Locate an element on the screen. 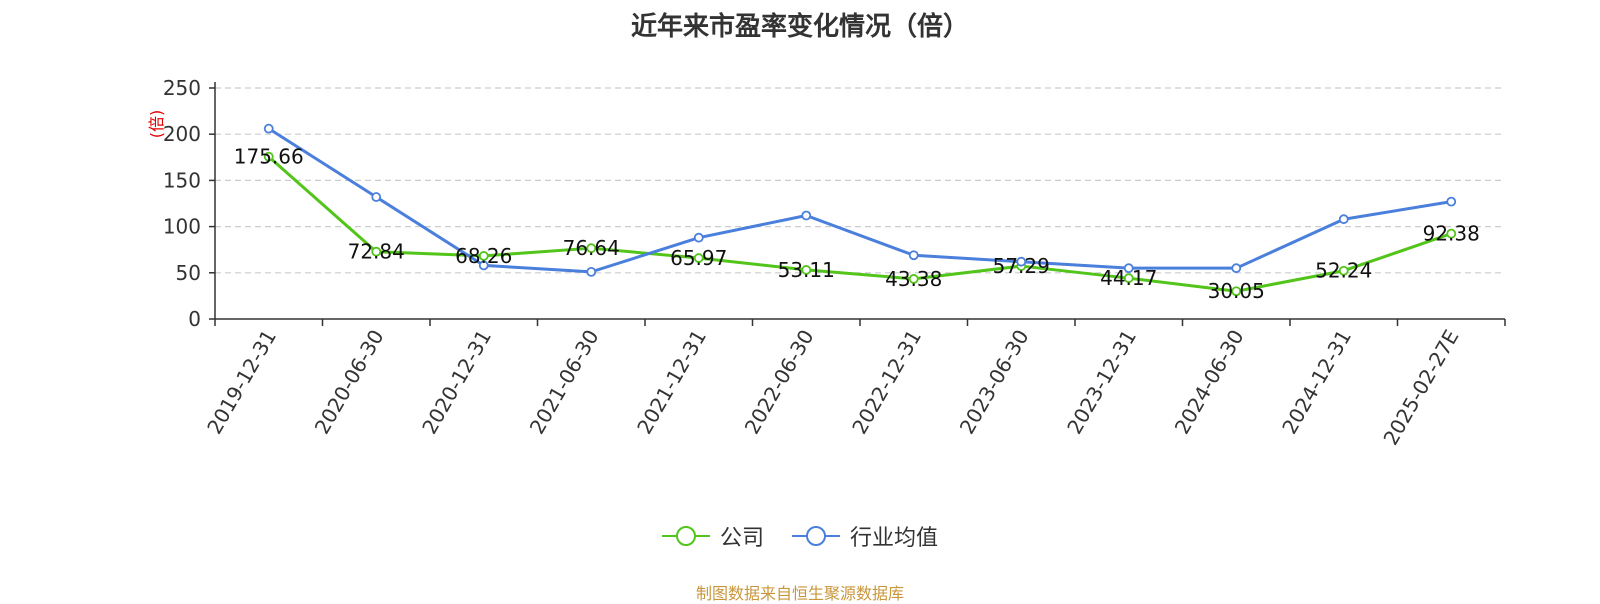 The image size is (1600, 604). data-label: 175.66 is located at coordinates (269, 157).